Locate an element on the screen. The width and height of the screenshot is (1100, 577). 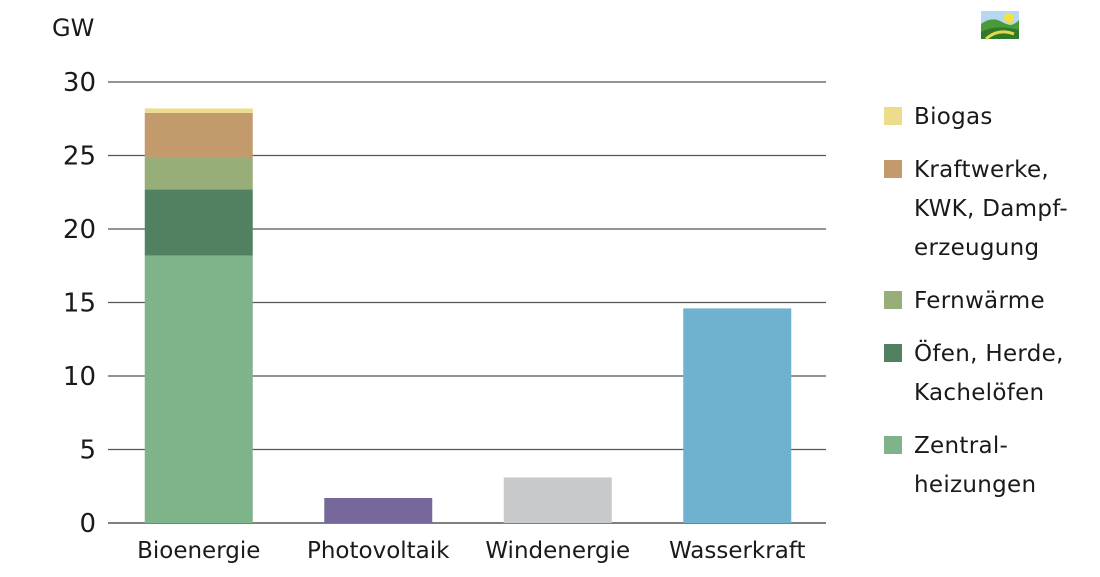
logo-icon is located at coordinates (1000, 25).